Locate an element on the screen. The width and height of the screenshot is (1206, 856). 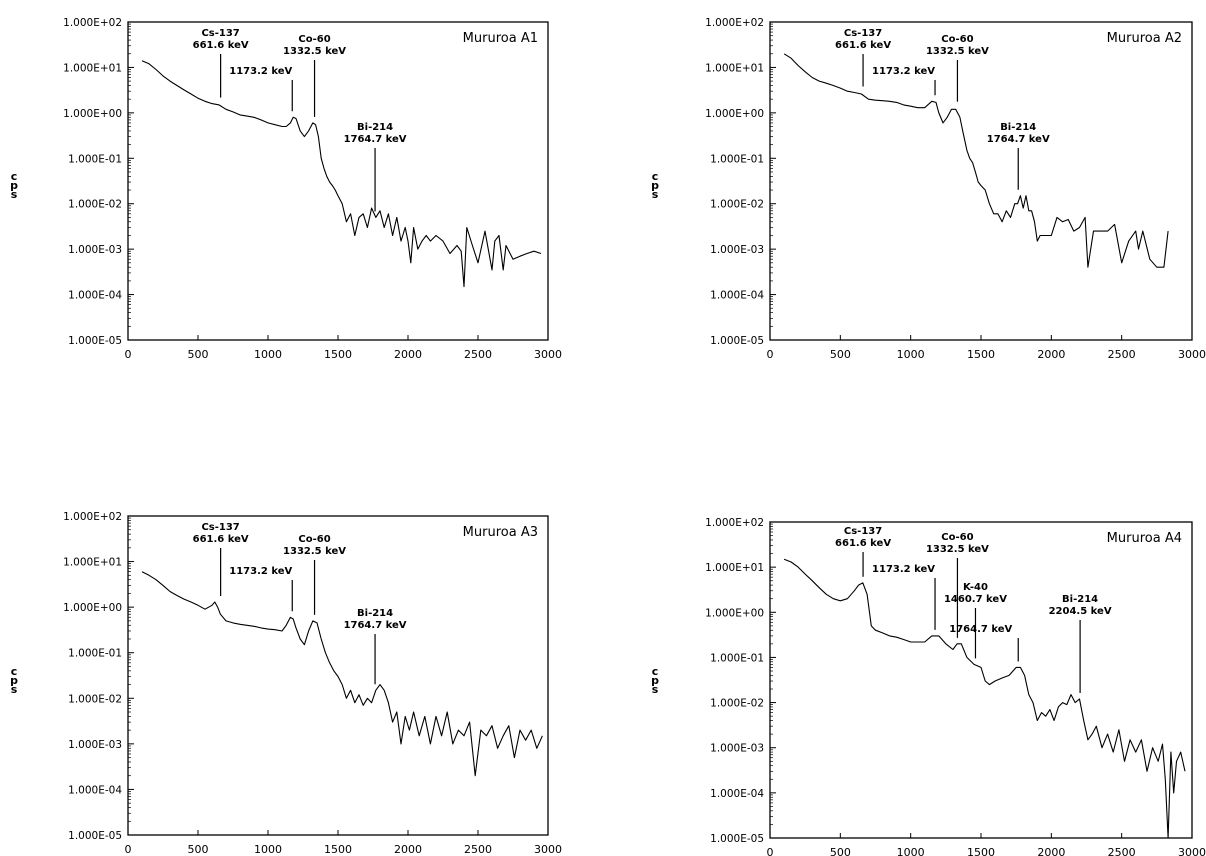
panel-title: Mururoa A1 is located at coordinates (500, 38).